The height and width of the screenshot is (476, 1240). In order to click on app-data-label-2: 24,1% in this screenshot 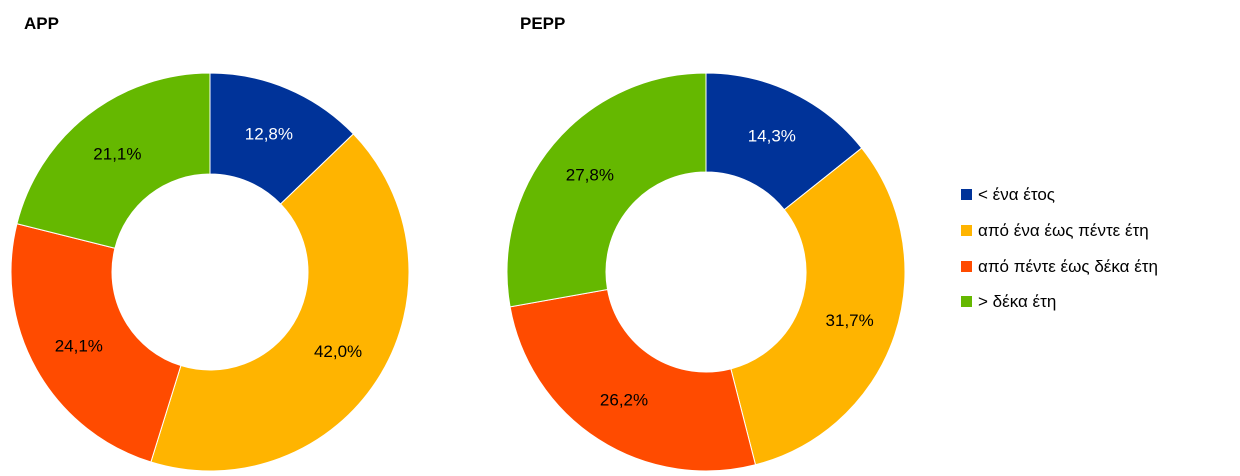, I will do `click(79, 346)`.